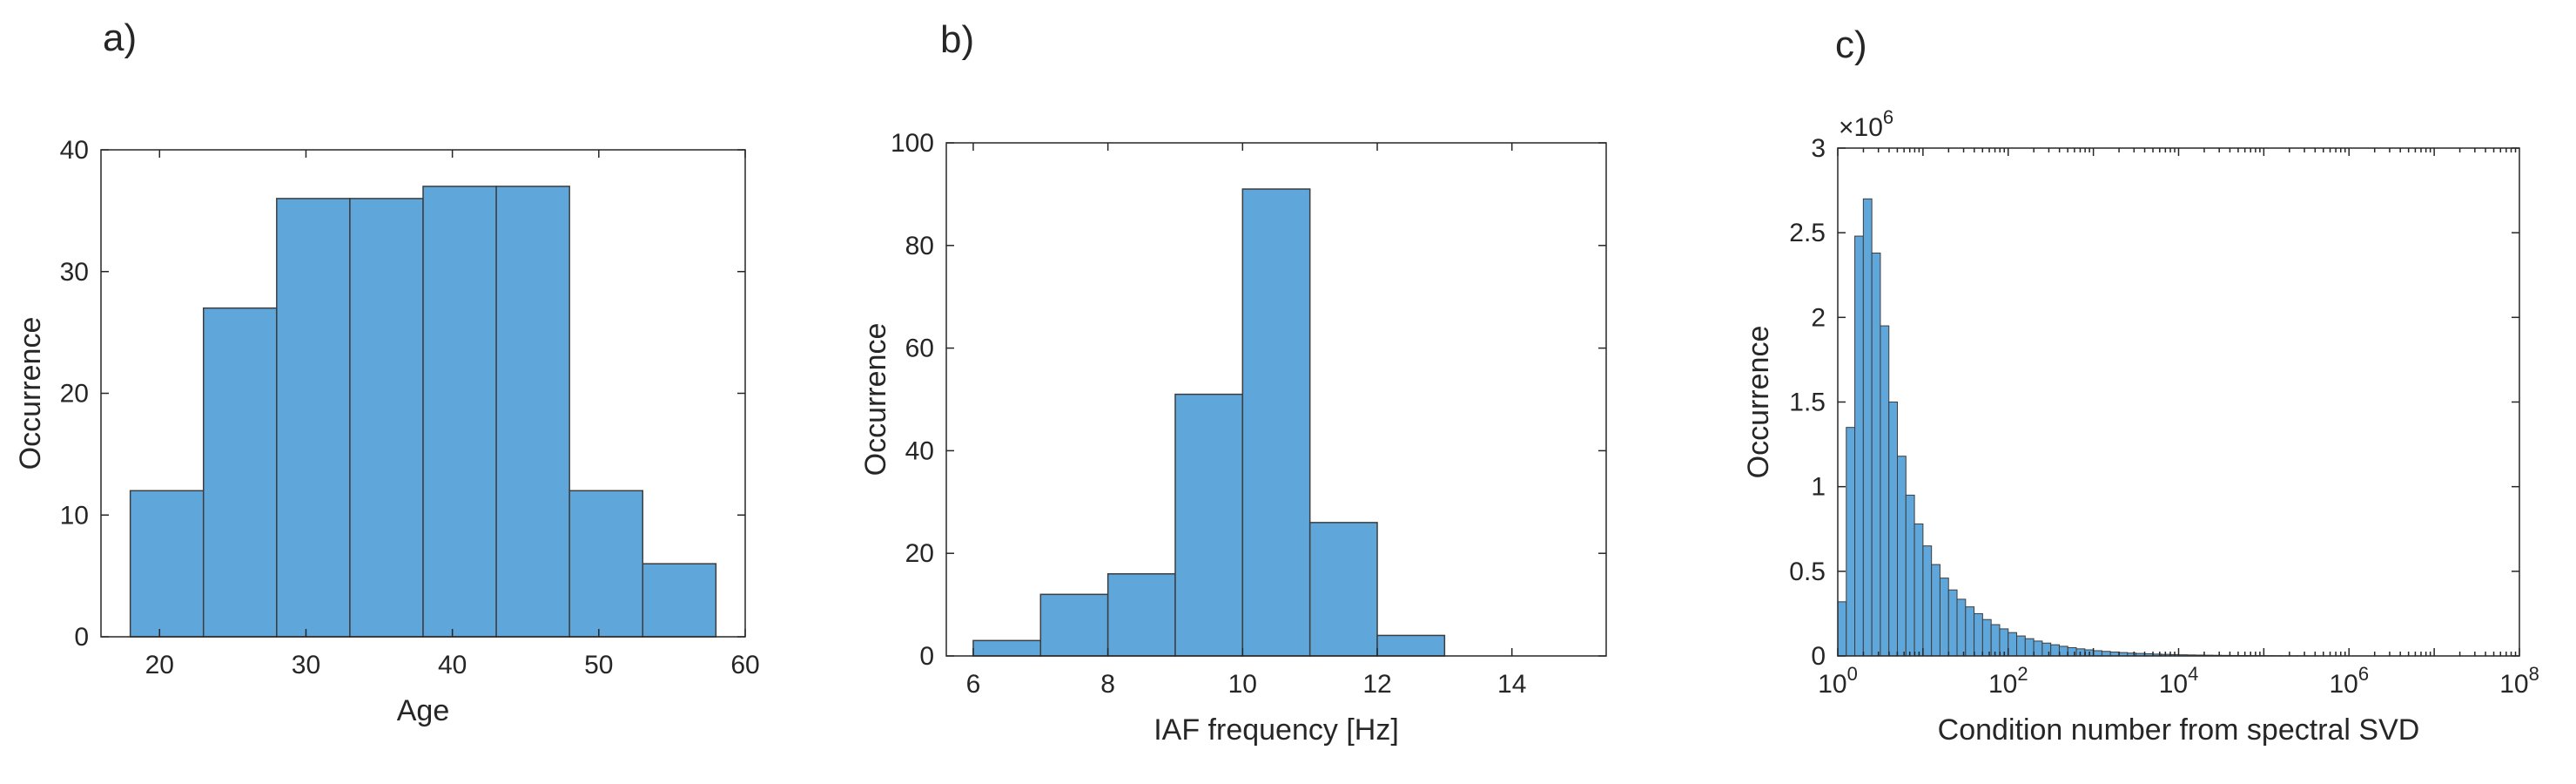 Image resolution: width=2576 pixels, height=784 pixels. I want to click on x-tick-label: 30, so click(306, 665).